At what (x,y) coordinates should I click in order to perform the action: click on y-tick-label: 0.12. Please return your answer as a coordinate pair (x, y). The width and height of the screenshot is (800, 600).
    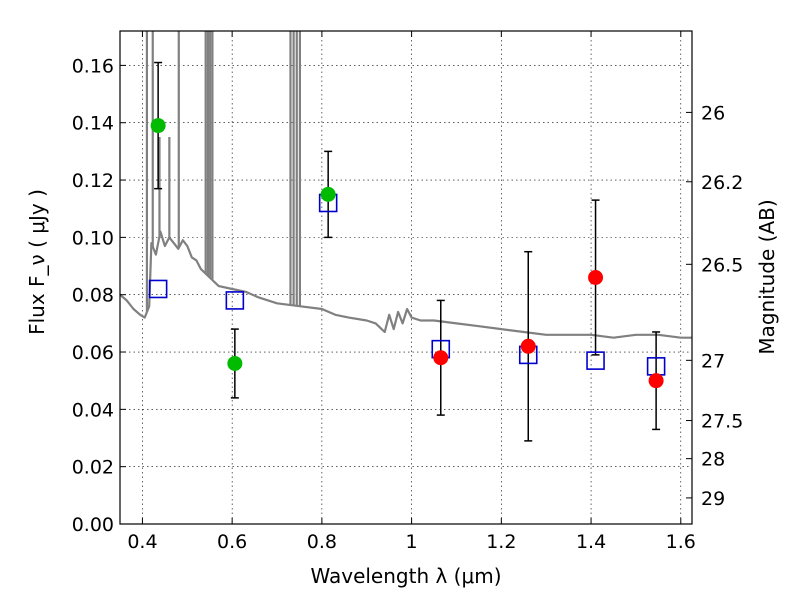
    Looking at the image, I should click on (93, 181).